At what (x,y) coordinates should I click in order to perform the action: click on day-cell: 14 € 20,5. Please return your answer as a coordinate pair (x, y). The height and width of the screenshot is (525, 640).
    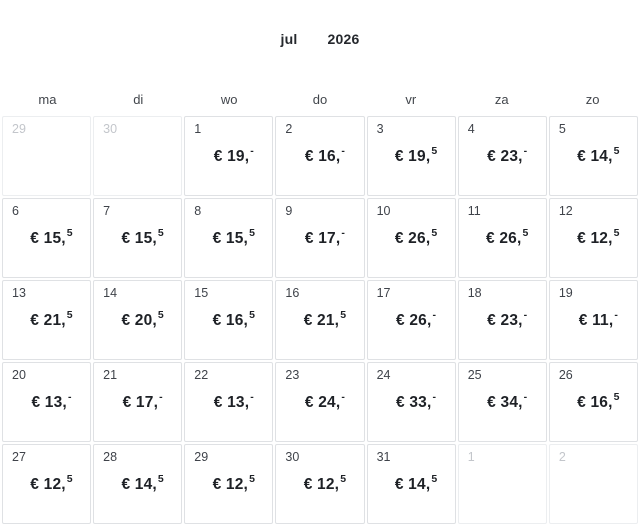
    Looking at the image, I should click on (138, 320).